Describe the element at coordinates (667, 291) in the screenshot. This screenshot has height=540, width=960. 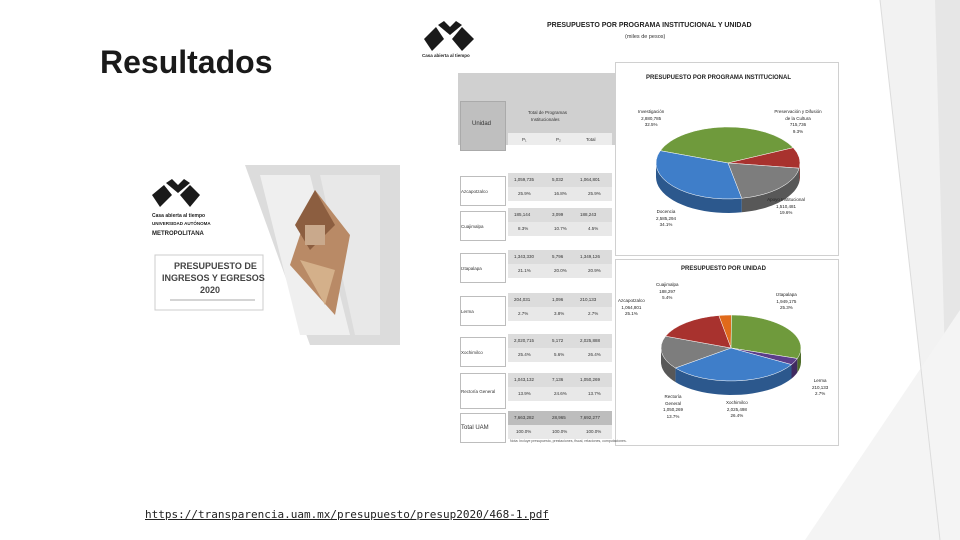
I see `slice-label-cuajimalpa: Cuajimalpa 188,297 5.4%` at that location.